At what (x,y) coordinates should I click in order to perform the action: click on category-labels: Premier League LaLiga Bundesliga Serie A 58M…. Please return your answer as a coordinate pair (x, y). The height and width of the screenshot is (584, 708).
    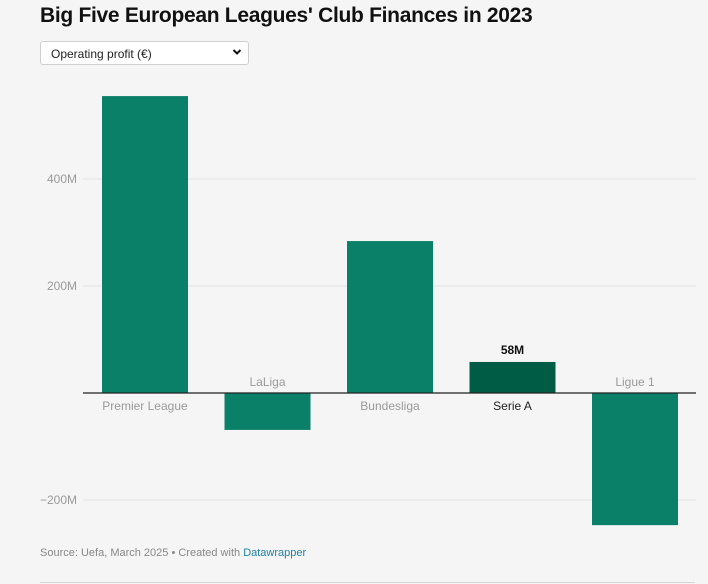
    Looking at the image, I should click on (378, 378).